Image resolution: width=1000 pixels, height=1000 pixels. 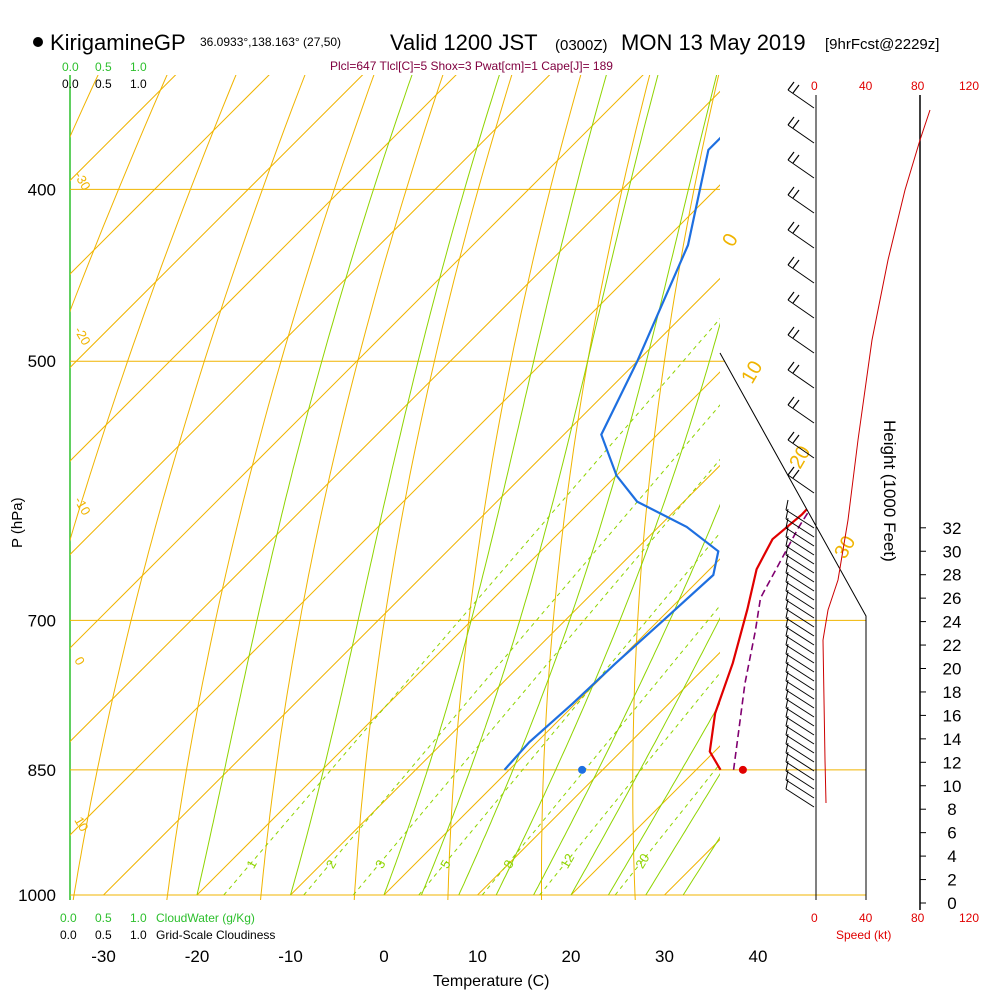 I want to click on speed-top-40: 40, so click(x=866, y=86).